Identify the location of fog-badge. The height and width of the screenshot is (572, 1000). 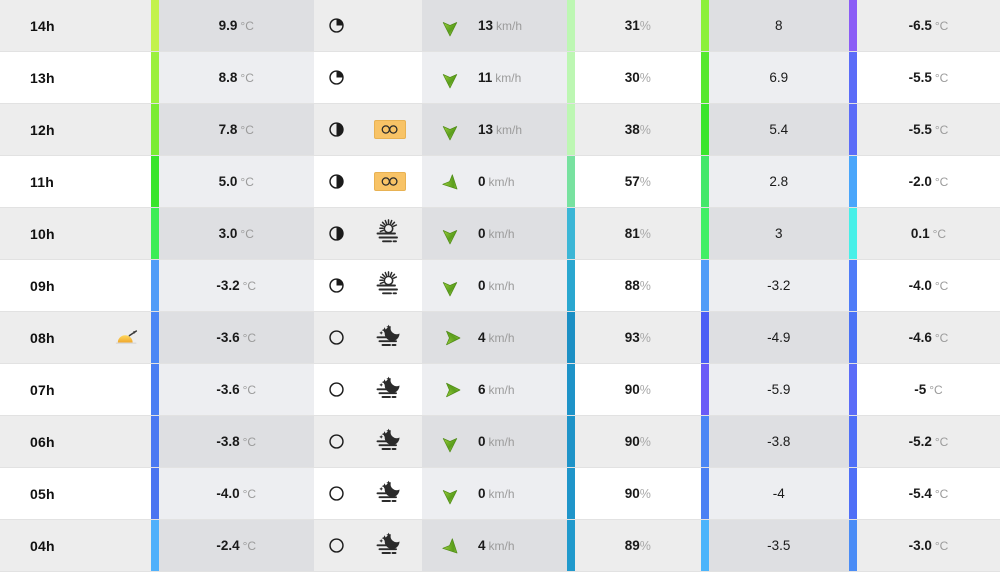
(390, 181).